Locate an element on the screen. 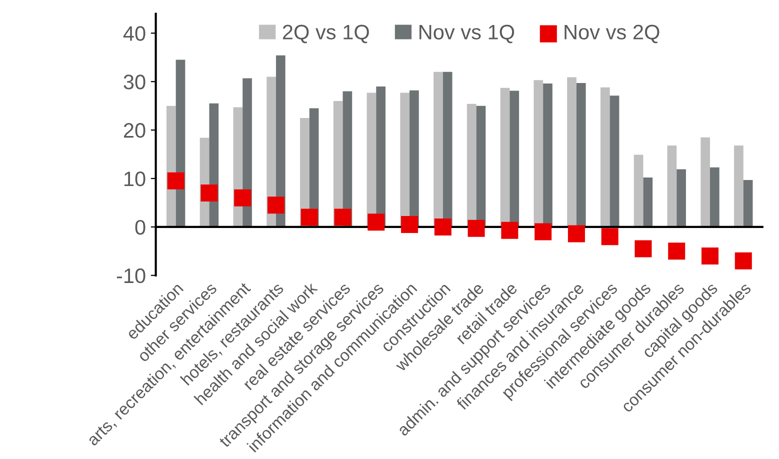  y-tick-label: -10 is located at coordinates (131, 276).